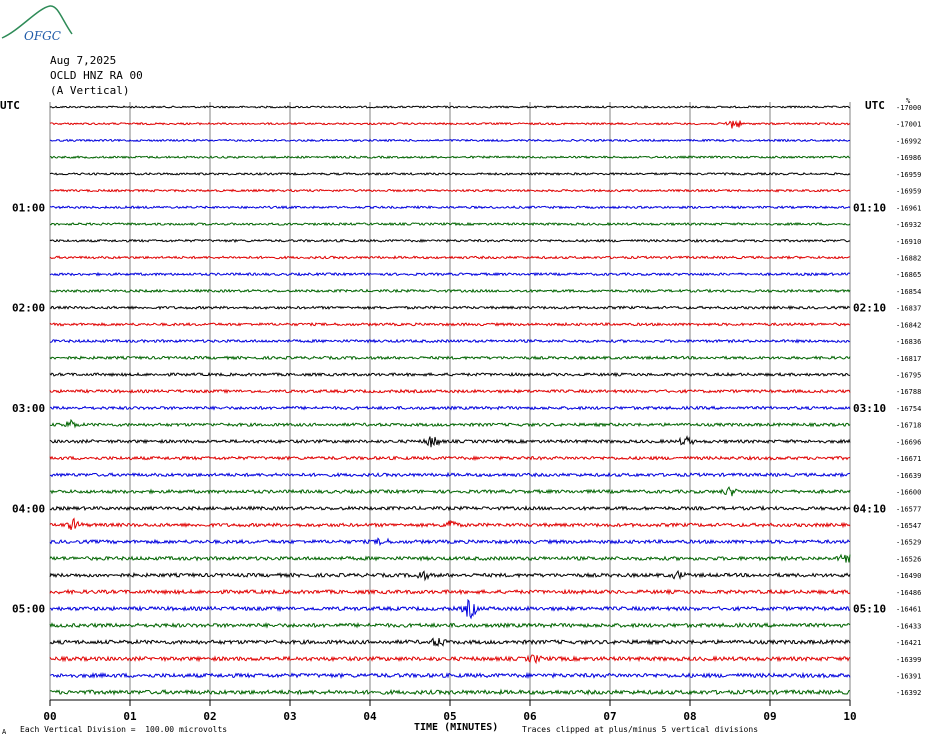 This screenshot has height=744, width=930. I want to click on trace-offset-label: -16391, so click(908, 676).